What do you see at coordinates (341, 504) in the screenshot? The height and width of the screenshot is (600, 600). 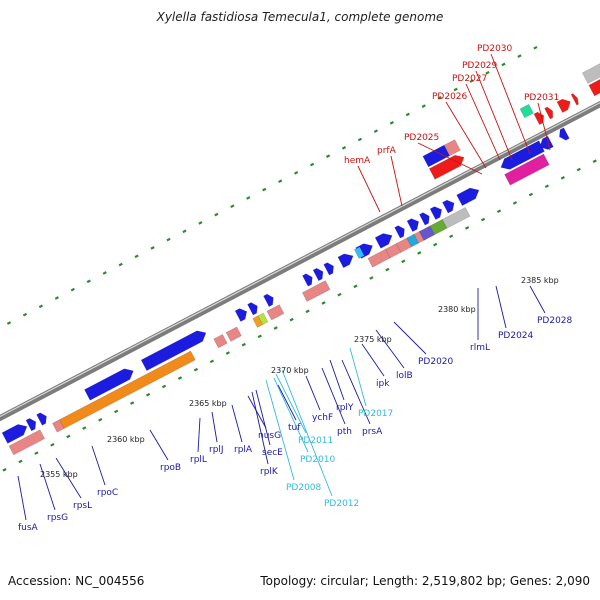 I see `gene-label: PD2012` at bounding box center [341, 504].